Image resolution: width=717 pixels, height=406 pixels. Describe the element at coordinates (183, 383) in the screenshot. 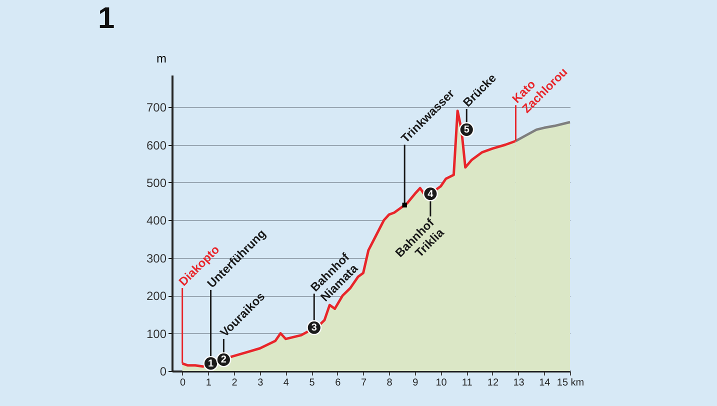

I see `x-tick-label: 0` at that location.